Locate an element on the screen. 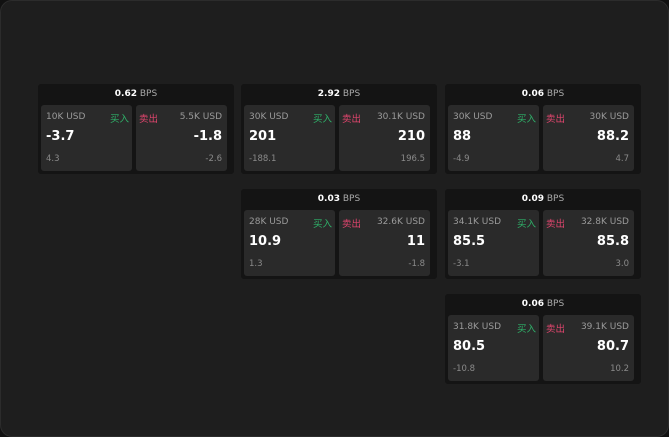 Image resolution: width=669 pixels, height=437 pixels. sell-price: 210 is located at coordinates (411, 136).